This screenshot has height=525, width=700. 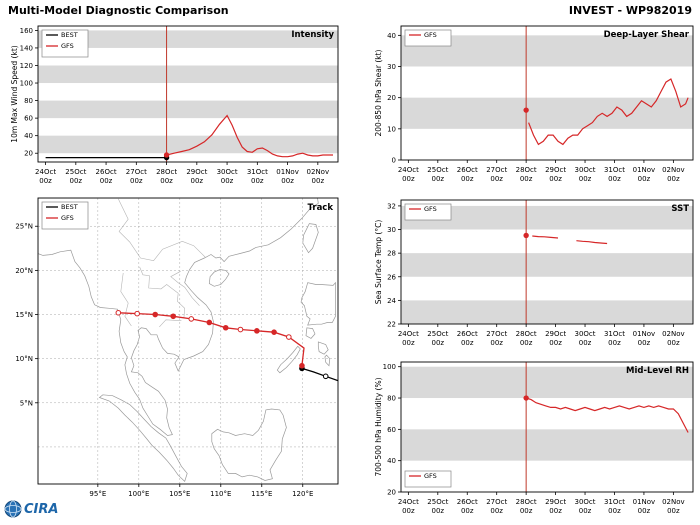 I want to click on best-track, so click(x=319, y=374).